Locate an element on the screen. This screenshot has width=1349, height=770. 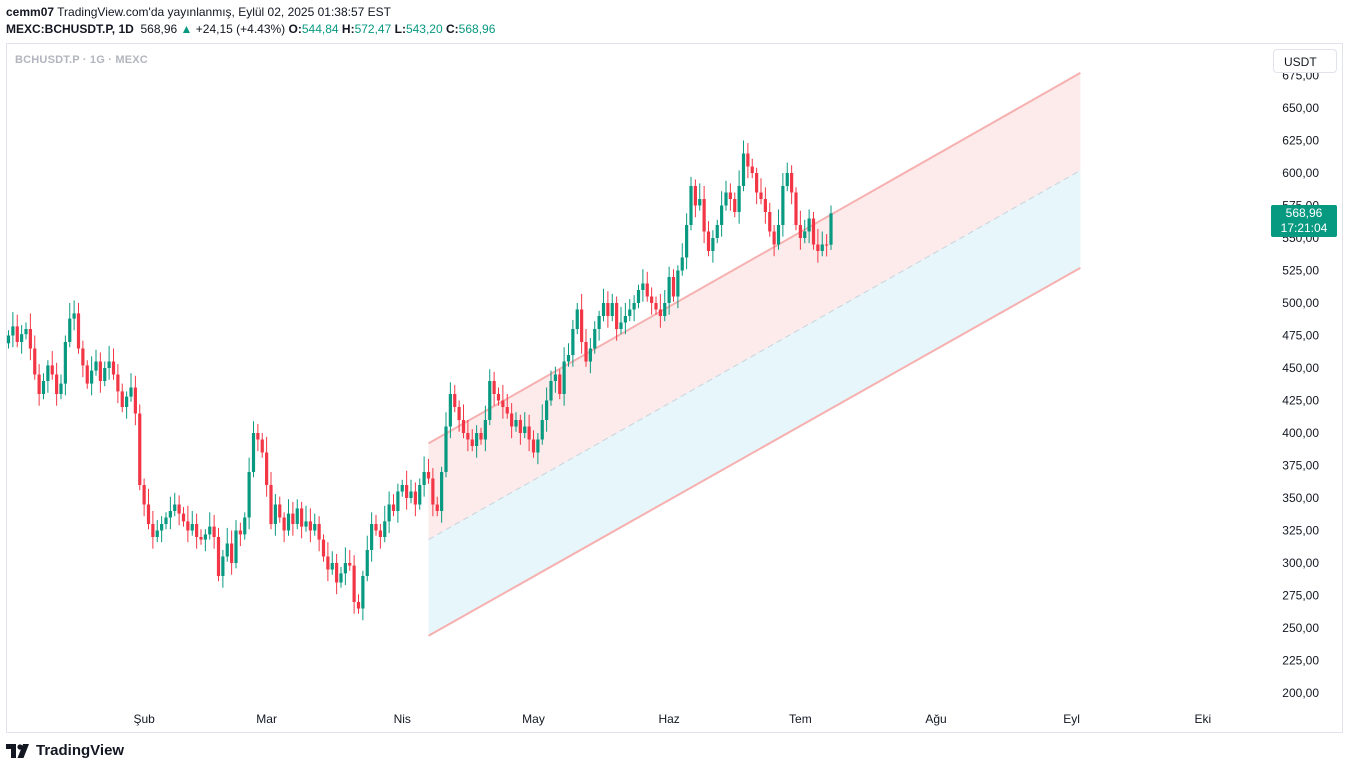
x-tick-label: Nis is located at coordinates (402, 719).